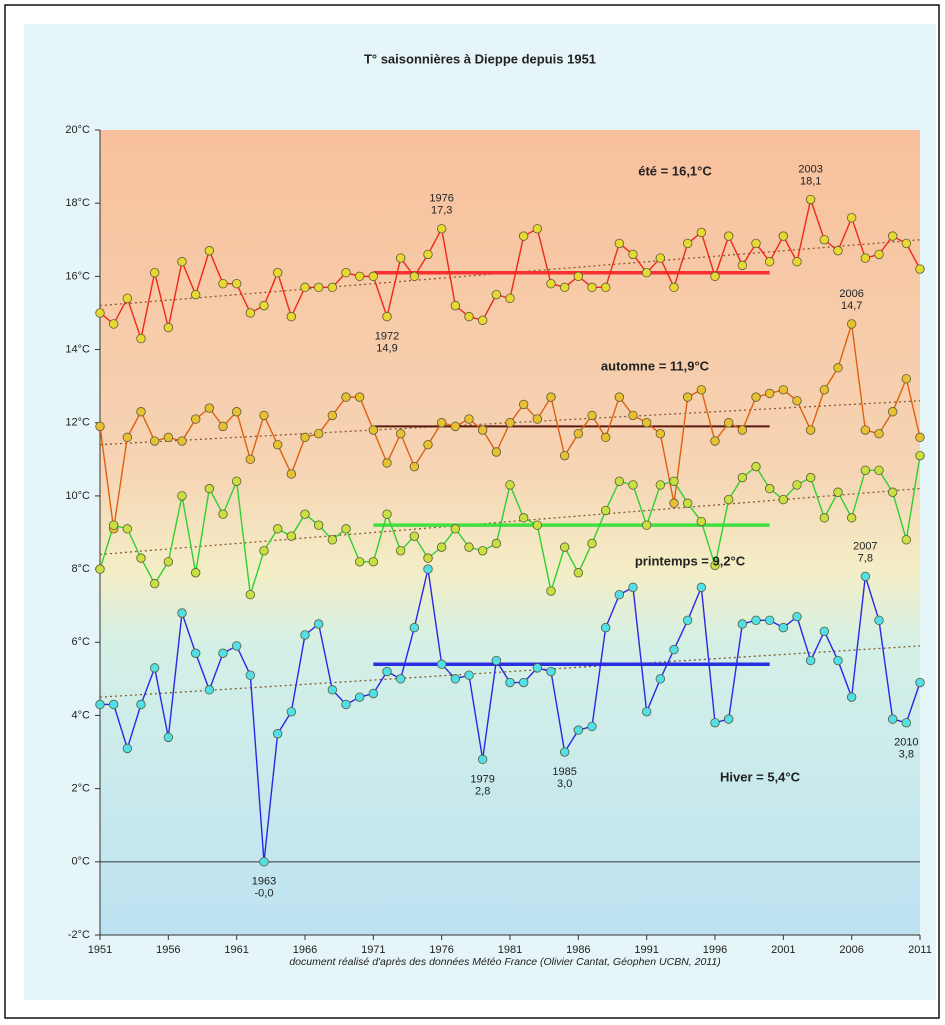 The image size is (945, 1025). Describe the element at coordinates (81, 642) in the screenshot. I see `y-tick-label: 6°C` at that location.